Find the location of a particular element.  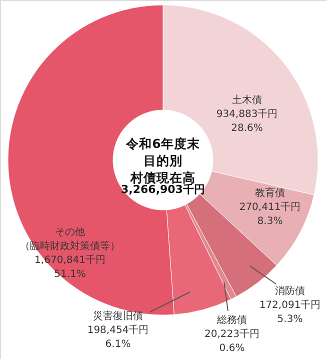

slice-label: 土木債 is located at coordinates (247, 100).